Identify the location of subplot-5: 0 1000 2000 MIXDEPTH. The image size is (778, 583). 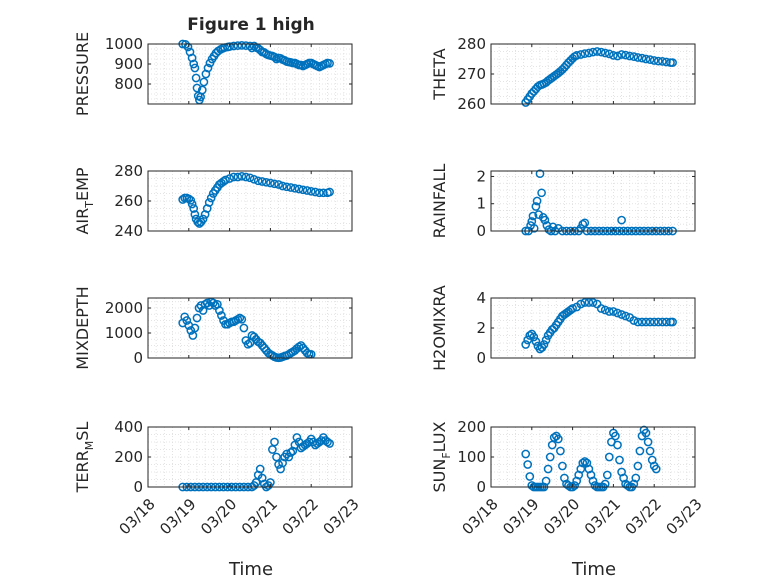
(213, 328).